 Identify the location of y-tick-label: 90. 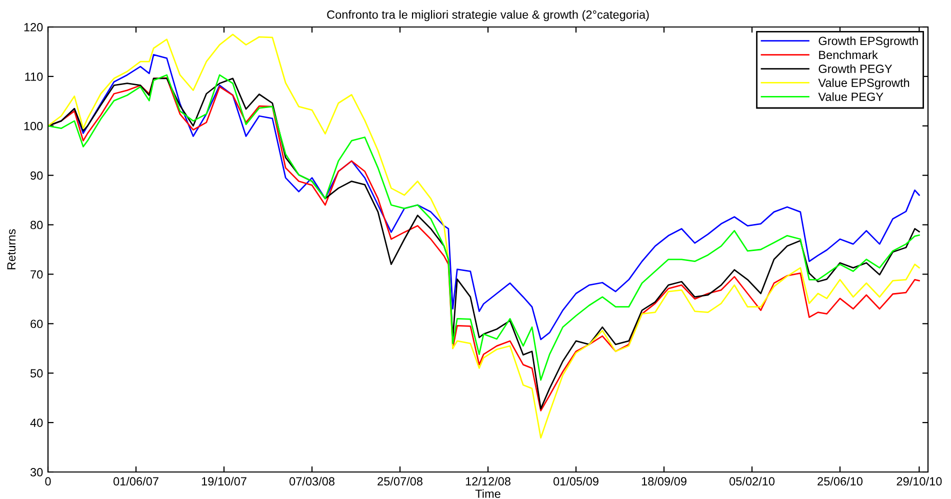
(36, 175).